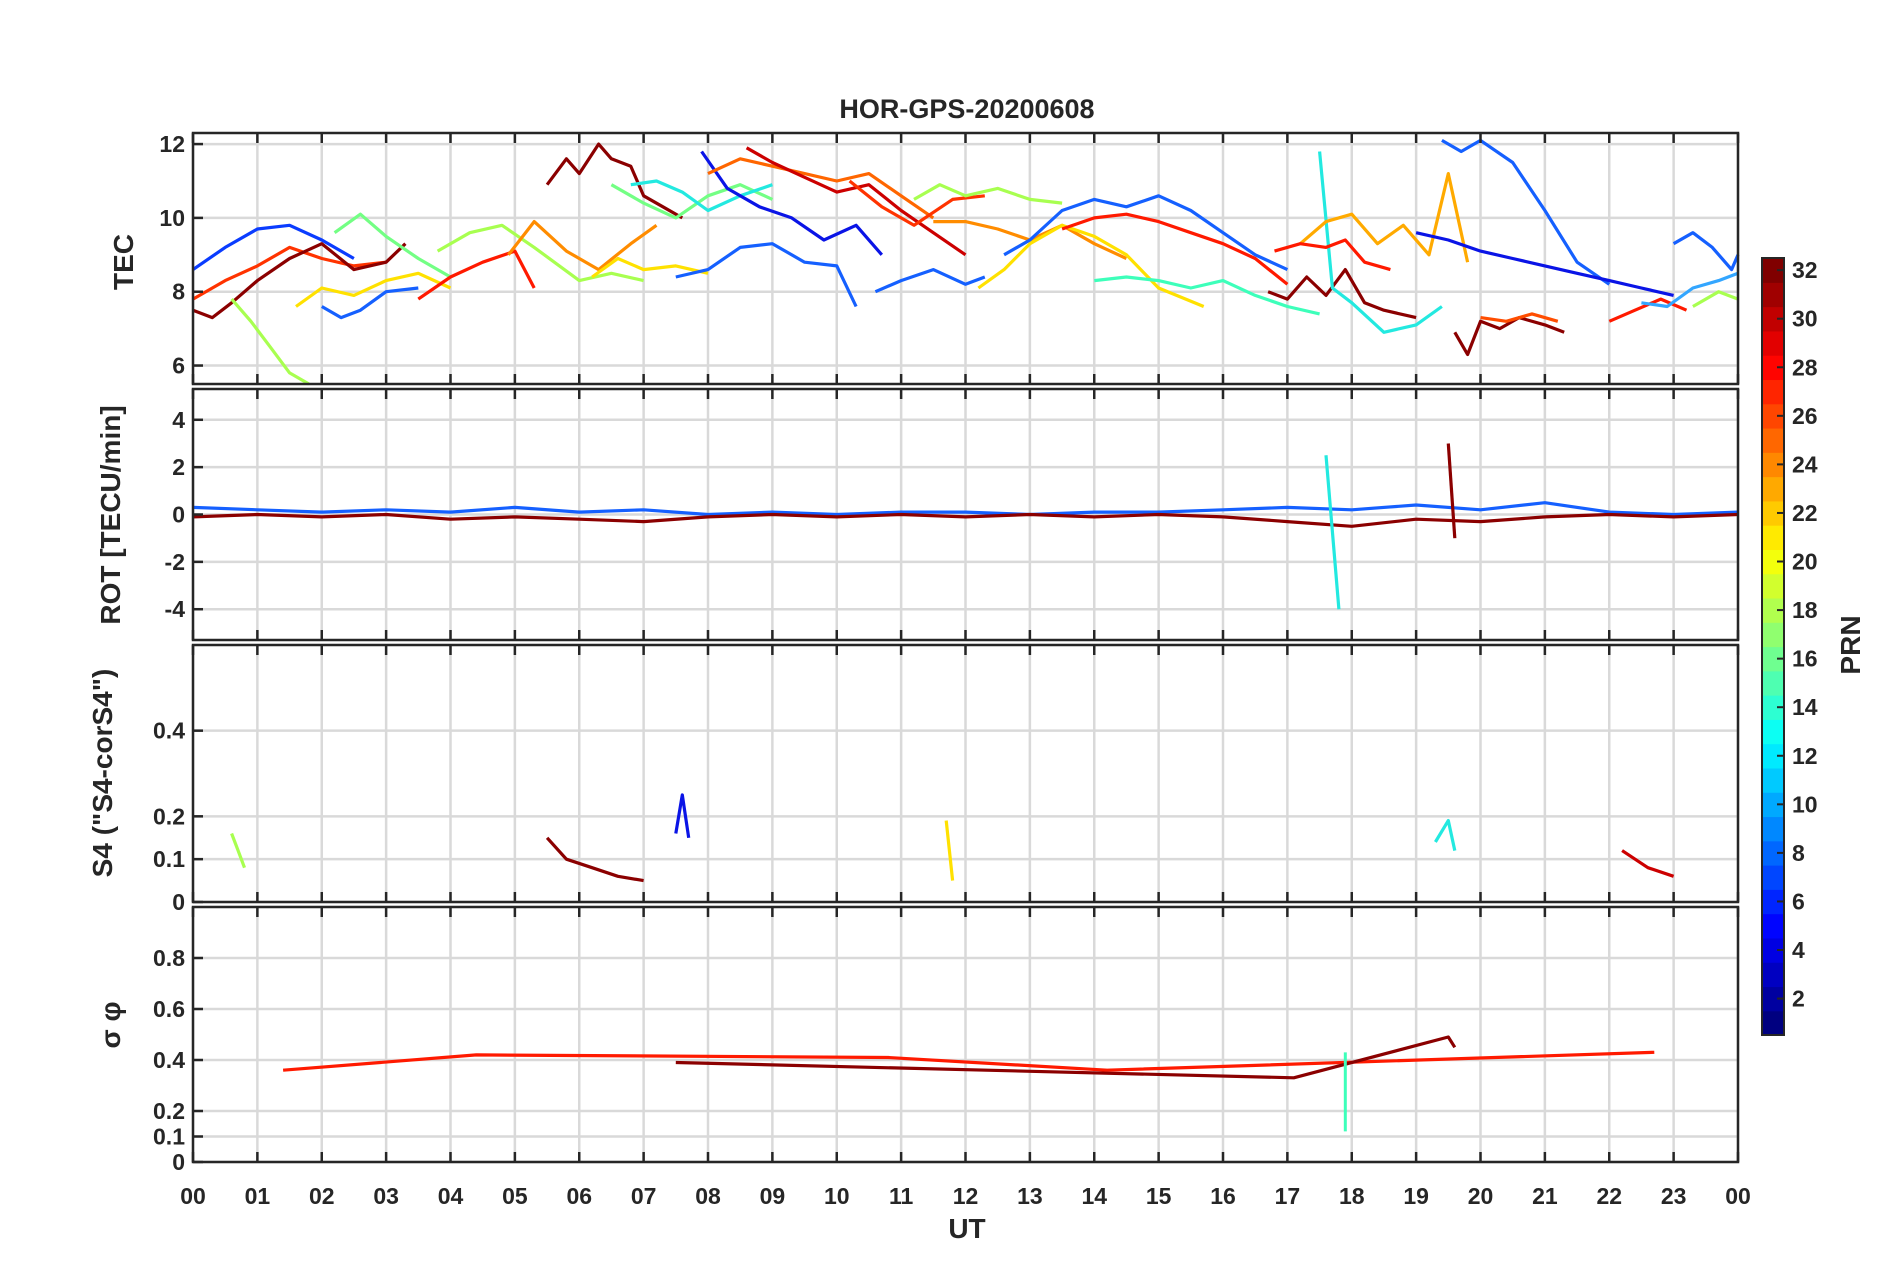 Image resolution: width=1902 pixels, height=1272 pixels. Describe the element at coordinates (386, 1196) in the screenshot. I see `x-tick-label: 03` at that location.